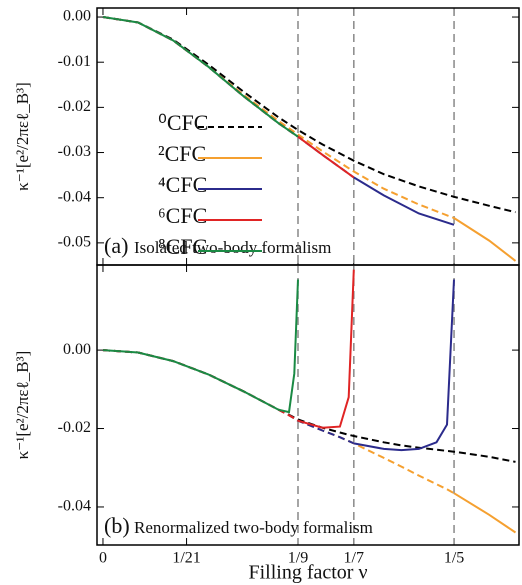 The height and width of the screenshot is (585, 522). What do you see at coordinates (307, 573) in the screenshot?
I see `x-axis-label: Filling factor ν` at bounding box center [307, 573].